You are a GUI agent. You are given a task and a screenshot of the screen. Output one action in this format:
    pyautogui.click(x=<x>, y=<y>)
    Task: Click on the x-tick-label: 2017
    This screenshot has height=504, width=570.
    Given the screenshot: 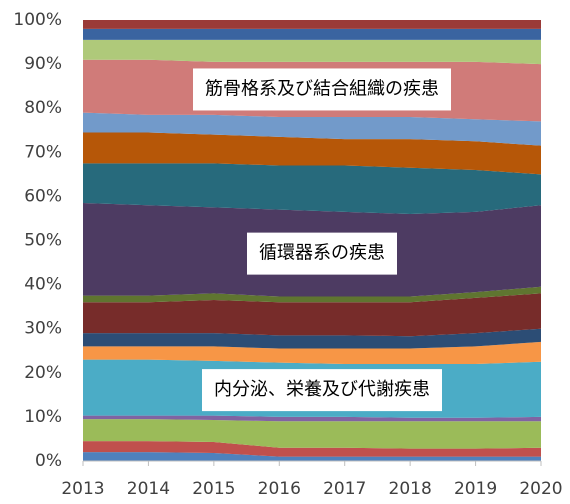 What is the action you would take?
    pyautogui.click(x=344, y=489)
    